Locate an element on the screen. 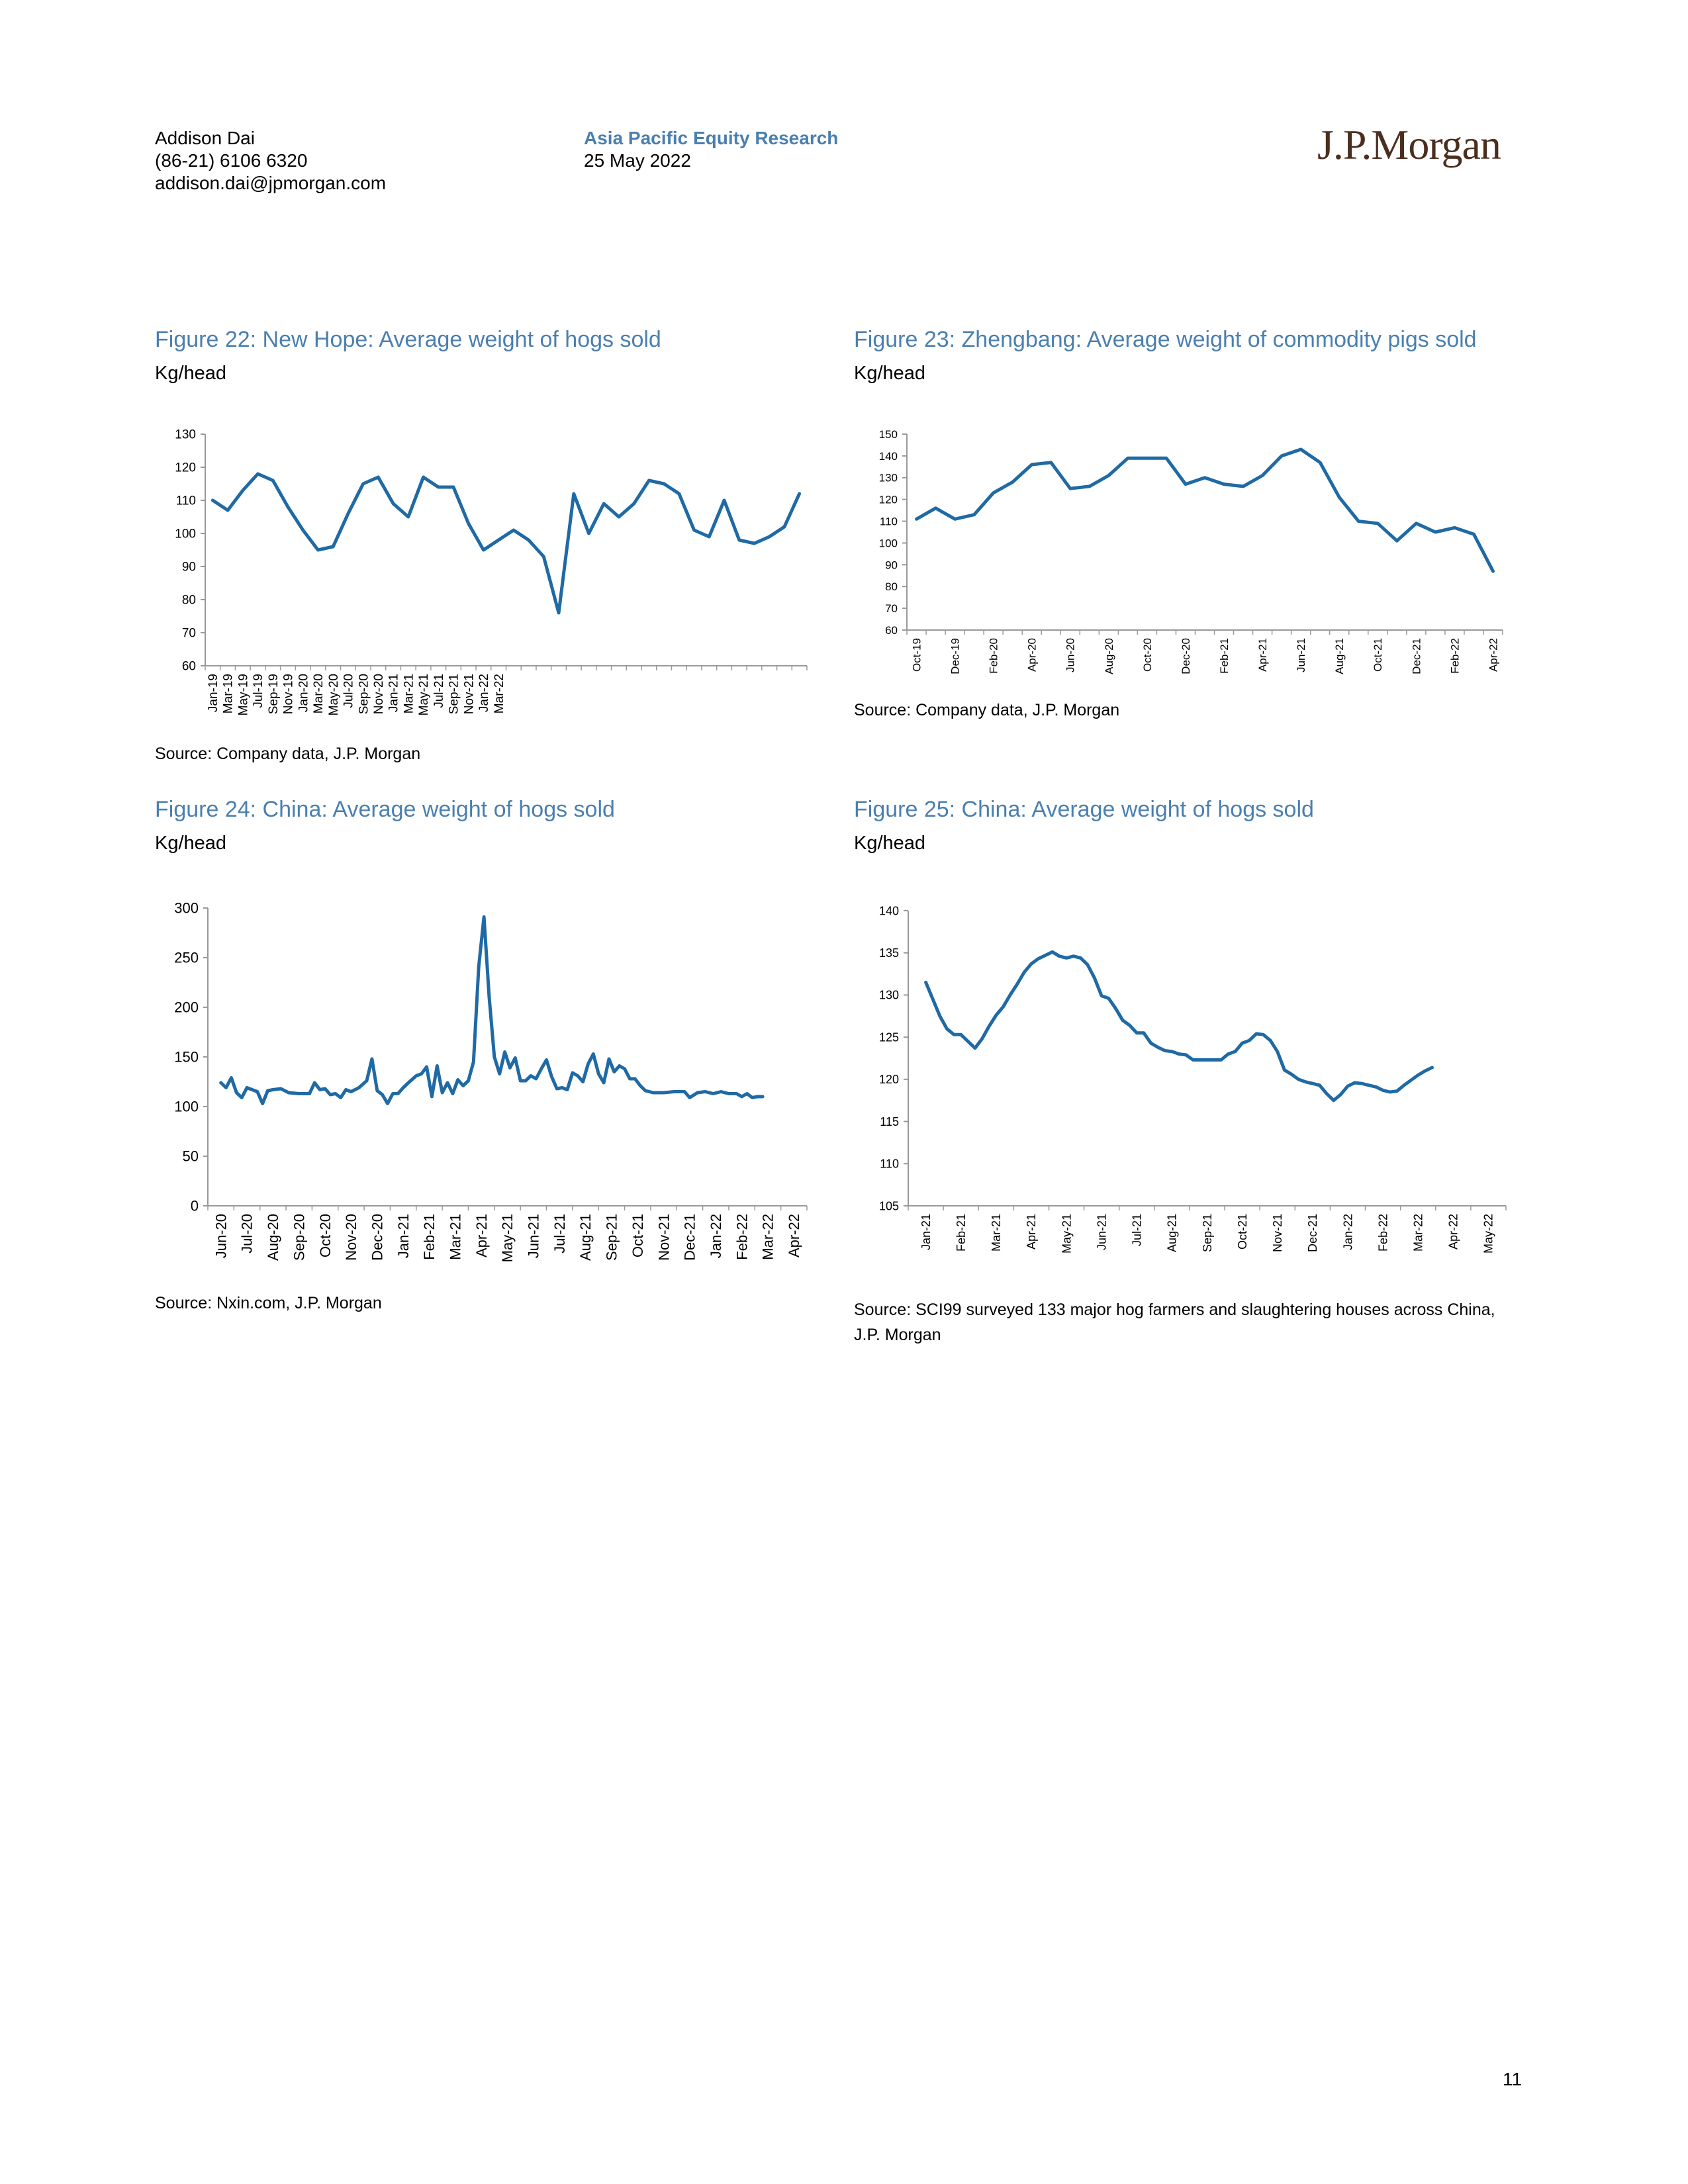 Image resolution: width=1688 pixels, height=2184 pixels. x-tick-label: Mar-20 is located at coordinates (319, 694).